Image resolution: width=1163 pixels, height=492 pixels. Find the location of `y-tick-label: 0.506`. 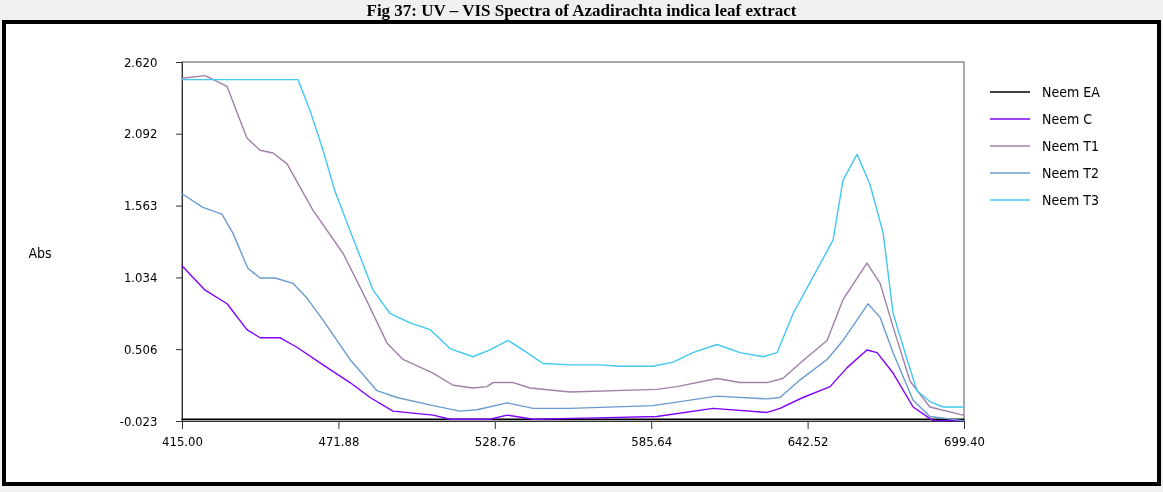

y-tick-label: 0.506 is located at coordinates (140, 349).